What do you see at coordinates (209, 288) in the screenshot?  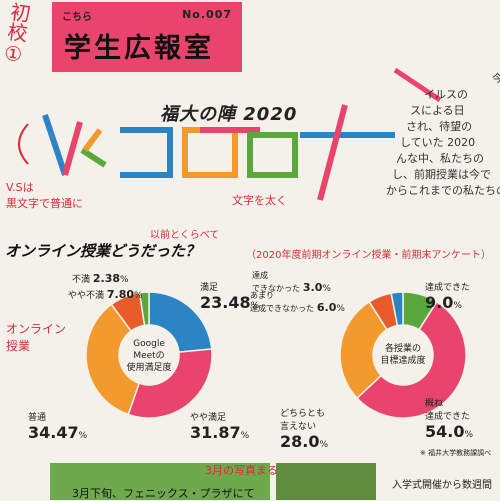 I see `label-manzoku-text: 満足` at bounding box center [209, 288].